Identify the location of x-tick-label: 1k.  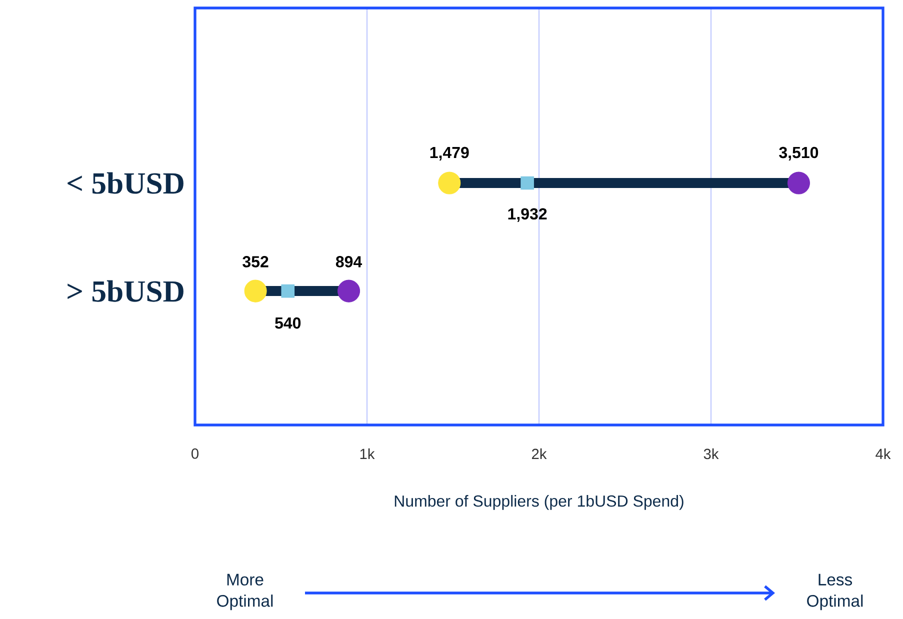
(367, 454).